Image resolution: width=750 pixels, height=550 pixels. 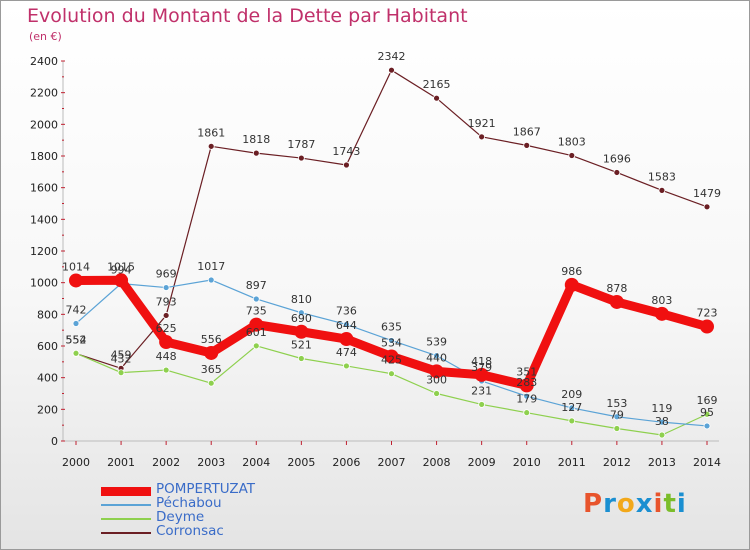 What do you see at coordinates (301, 299) in the screenshot?
I see `data-label: 810` at bounding box center [301, 299].